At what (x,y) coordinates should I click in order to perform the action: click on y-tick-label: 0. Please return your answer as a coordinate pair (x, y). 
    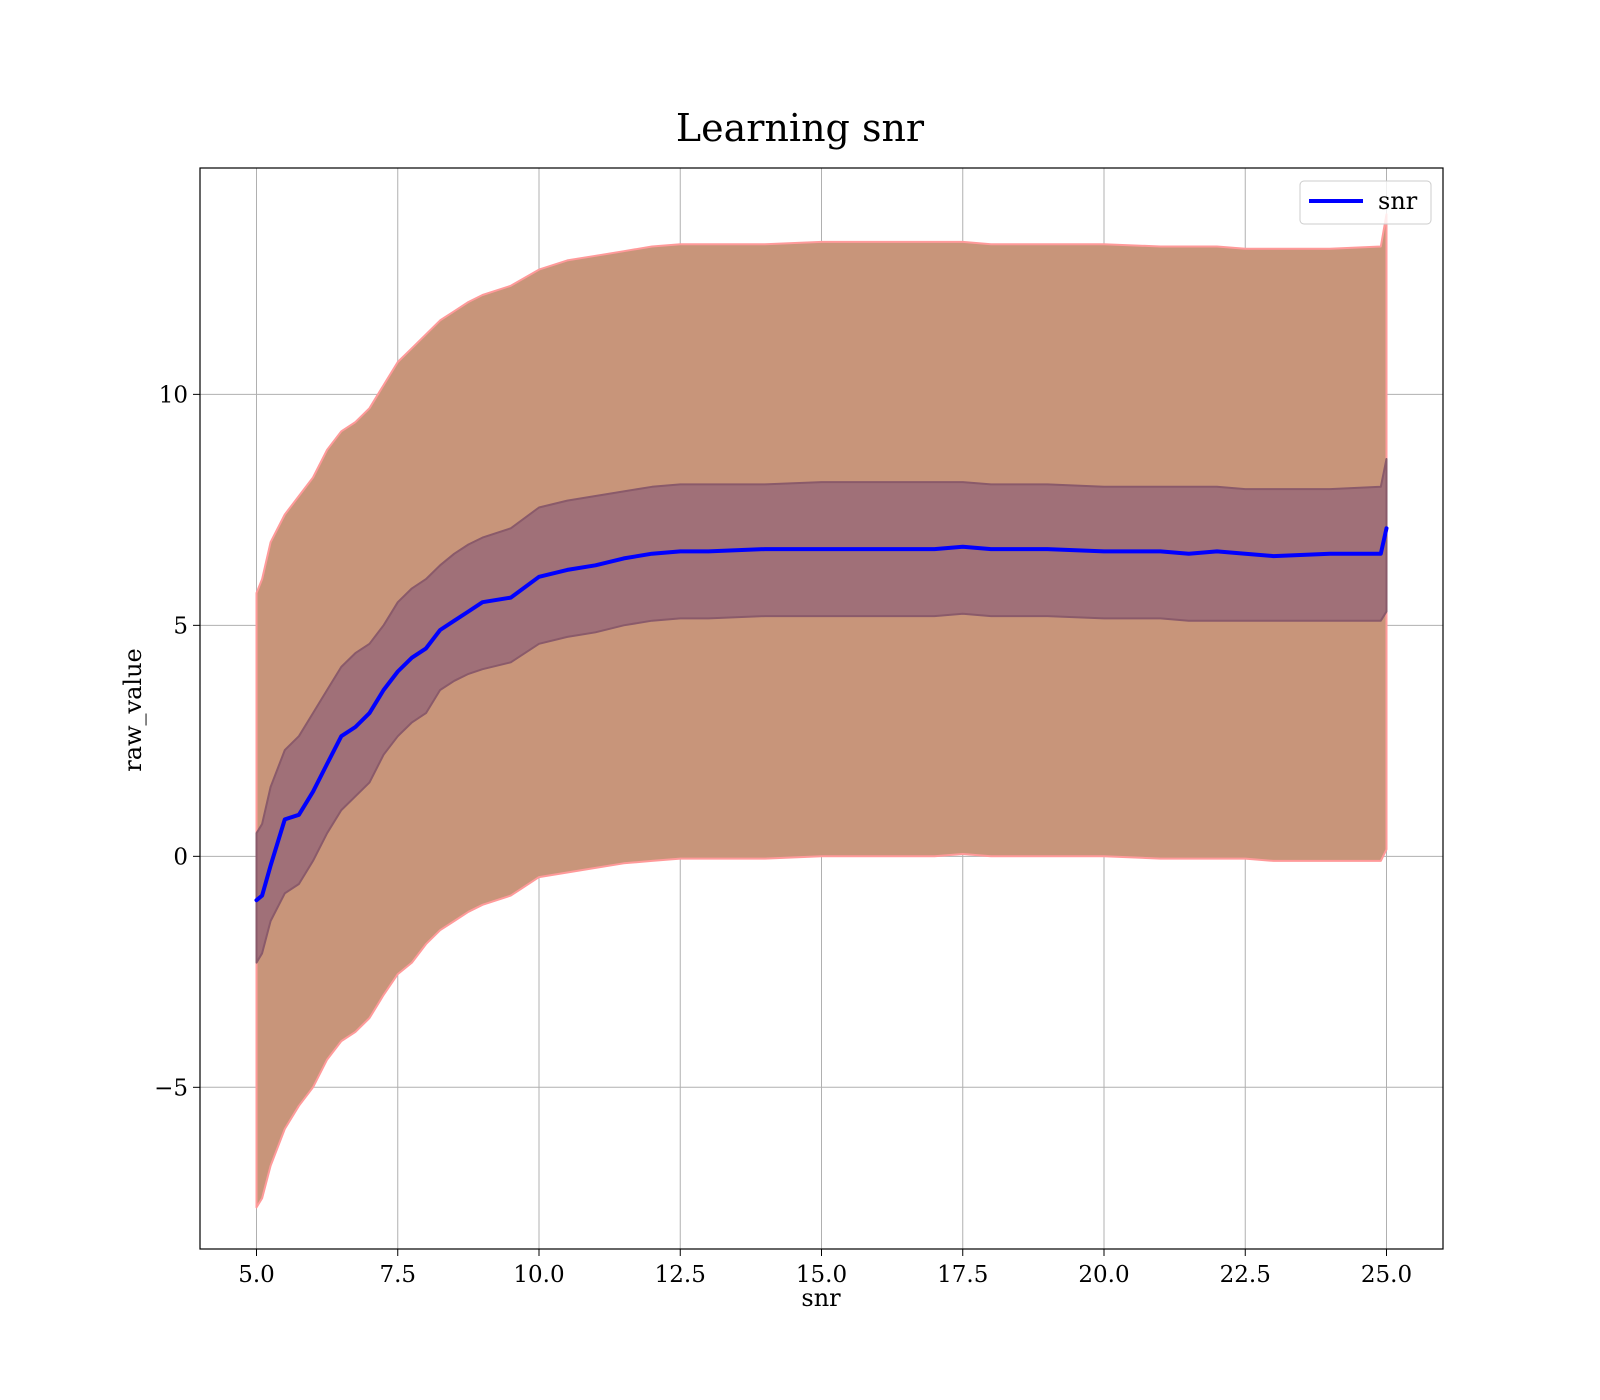
    Looking at the image, I should click on (180, 857).